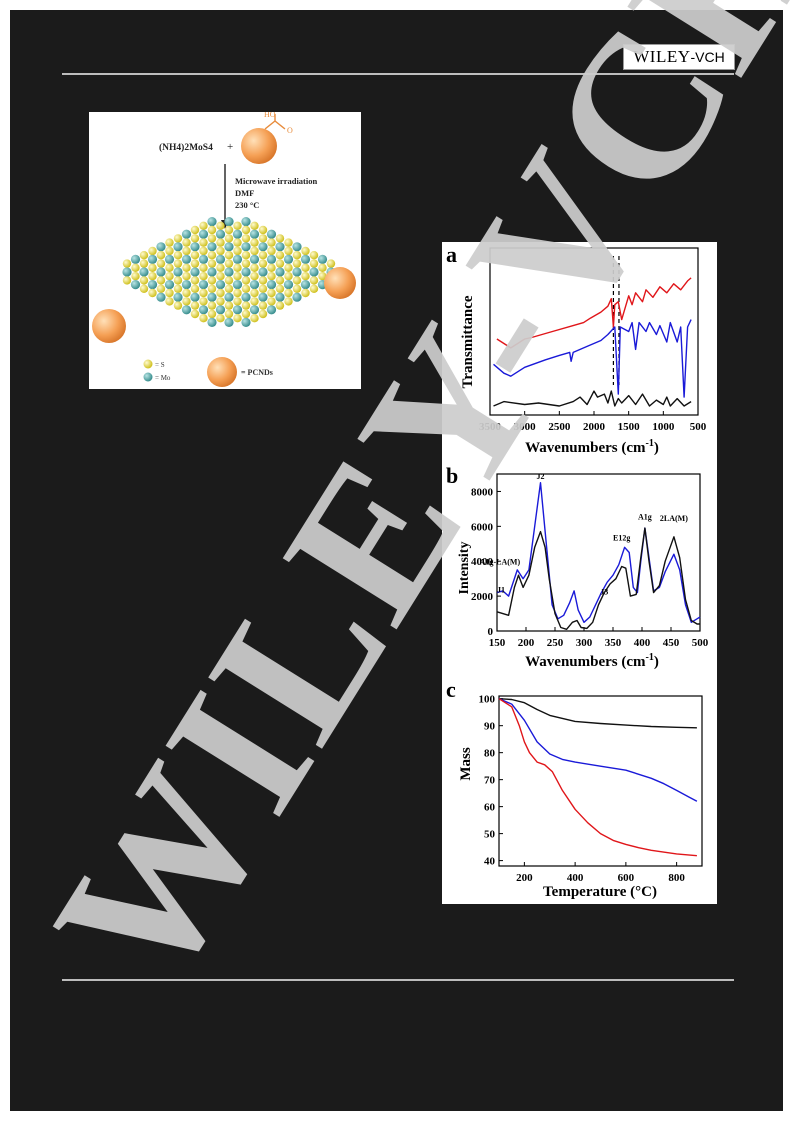  What do you see at coordinates (244, 193) in the screenshot?
I see `condition-2: DMF` at bounding box center [244, 193].